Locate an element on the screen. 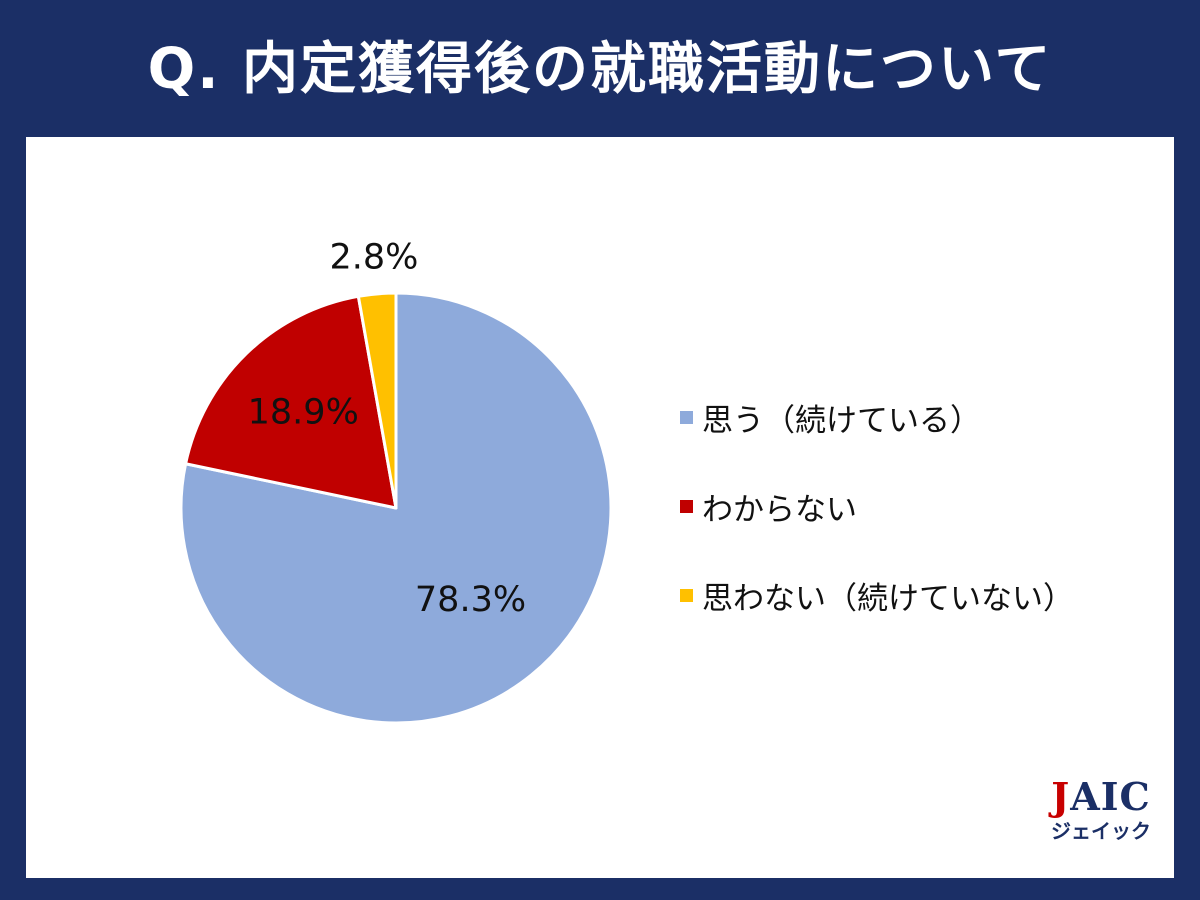 This screenshot has width=1200, height=900. logo-subtitle: ジェイック is located at coordinates (1101, 831).